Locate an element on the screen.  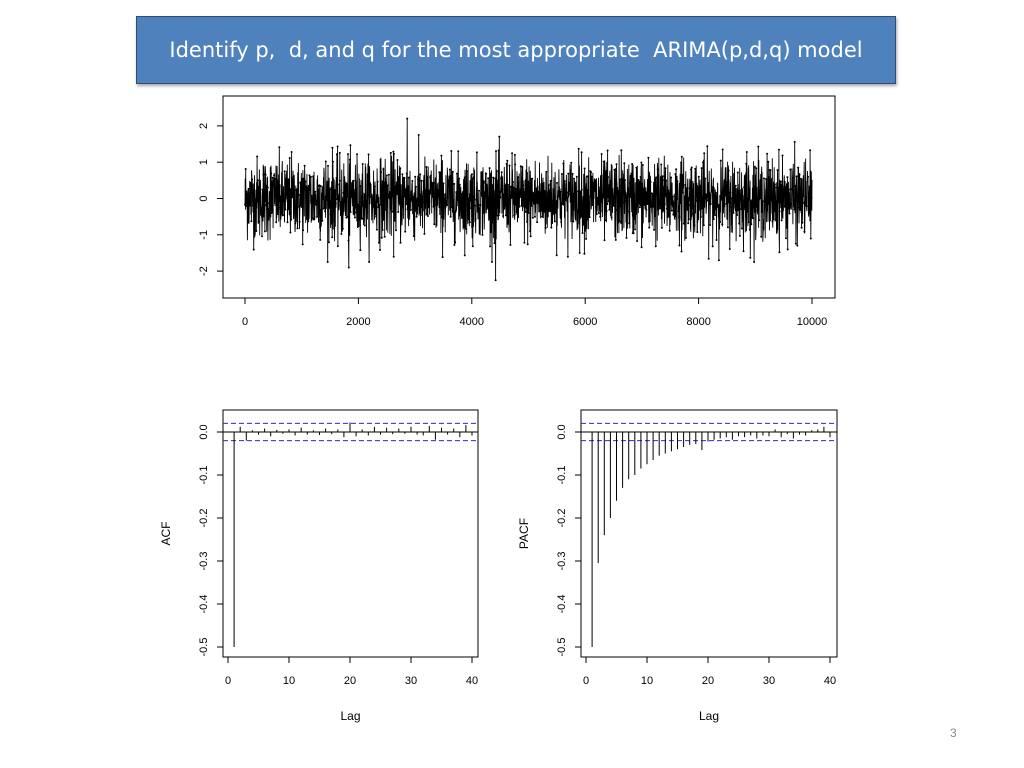
time-series-x-tick-label: 6000 is located at coordinates (585, 322).